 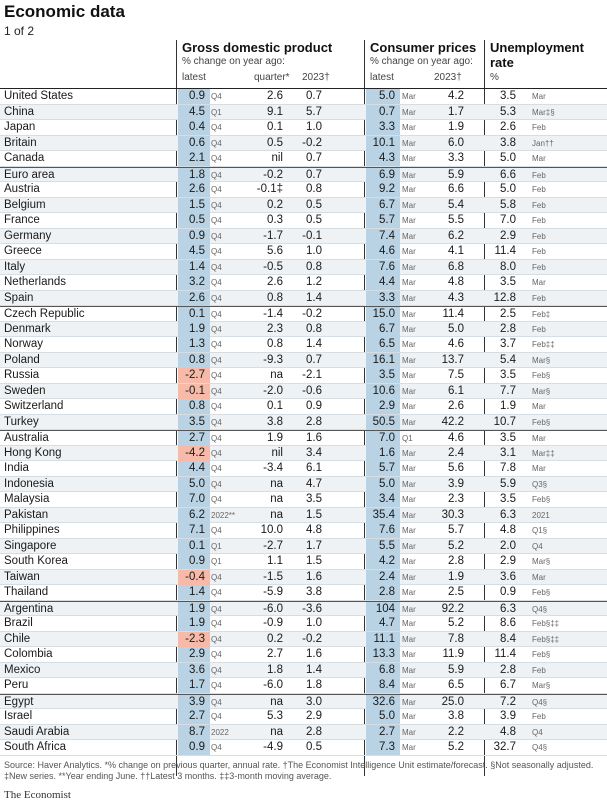 I want to click on gdp-latest-value: 4.5, so click(x=197, y=251).